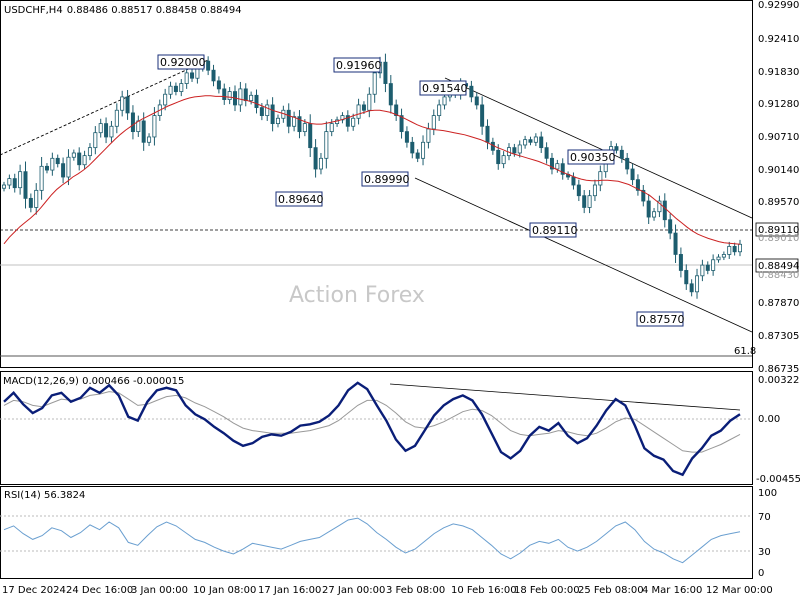 Image resolution: width=800 pixels, height=600 pixels. I want to click on y-tick-label: 0.00322, so click(778, 380).